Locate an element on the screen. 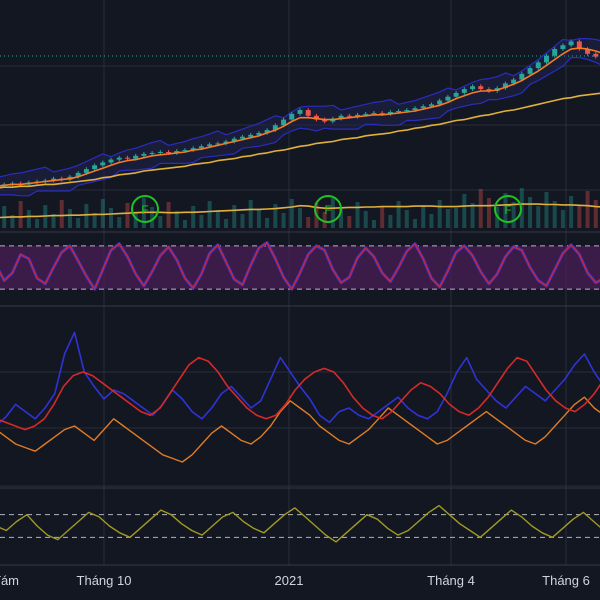  rsi-line is located at coordinates (300, 265).